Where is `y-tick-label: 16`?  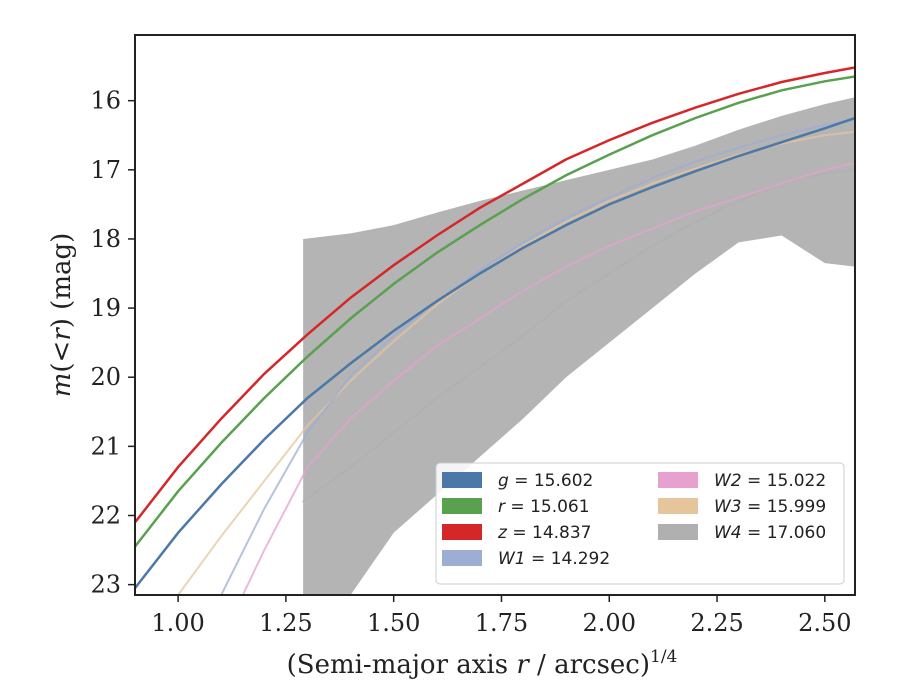
y-tick-label: 16 is located at coordinates (105, 101).